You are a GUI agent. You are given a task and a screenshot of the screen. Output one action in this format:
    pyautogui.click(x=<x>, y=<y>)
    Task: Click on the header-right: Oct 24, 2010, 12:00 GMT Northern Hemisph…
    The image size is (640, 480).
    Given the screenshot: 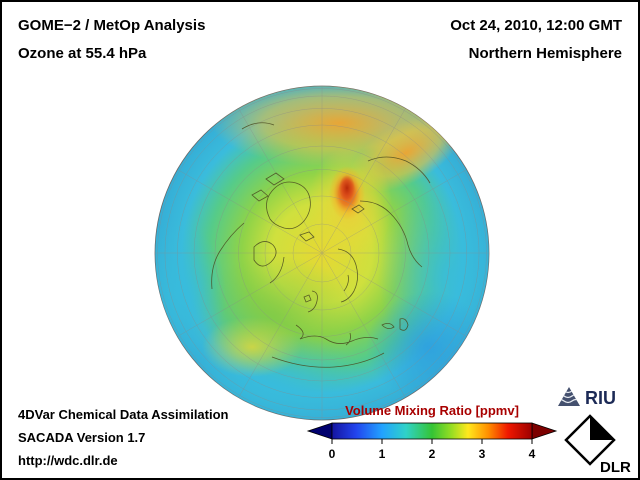 What is the action you would take?
    pyautogui.click(x=536, y=40)
    